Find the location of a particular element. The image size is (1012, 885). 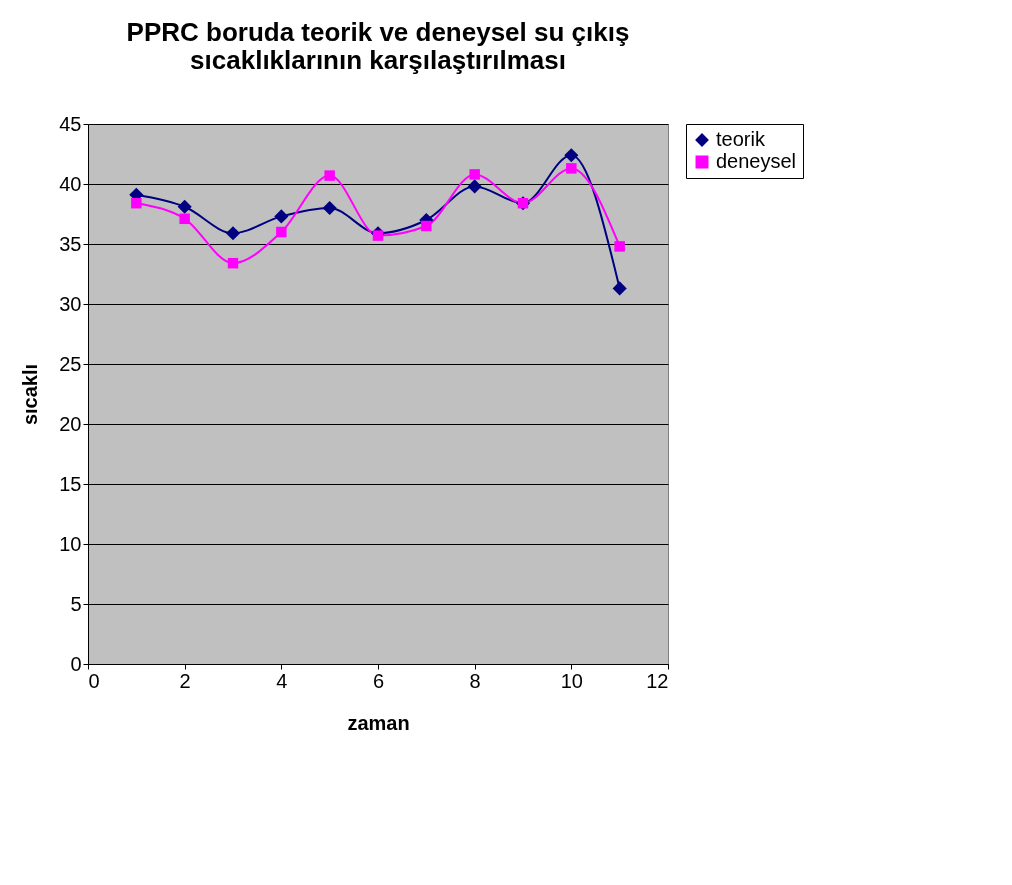

y-tick-label: 35 is located at coordinates (70, 243).